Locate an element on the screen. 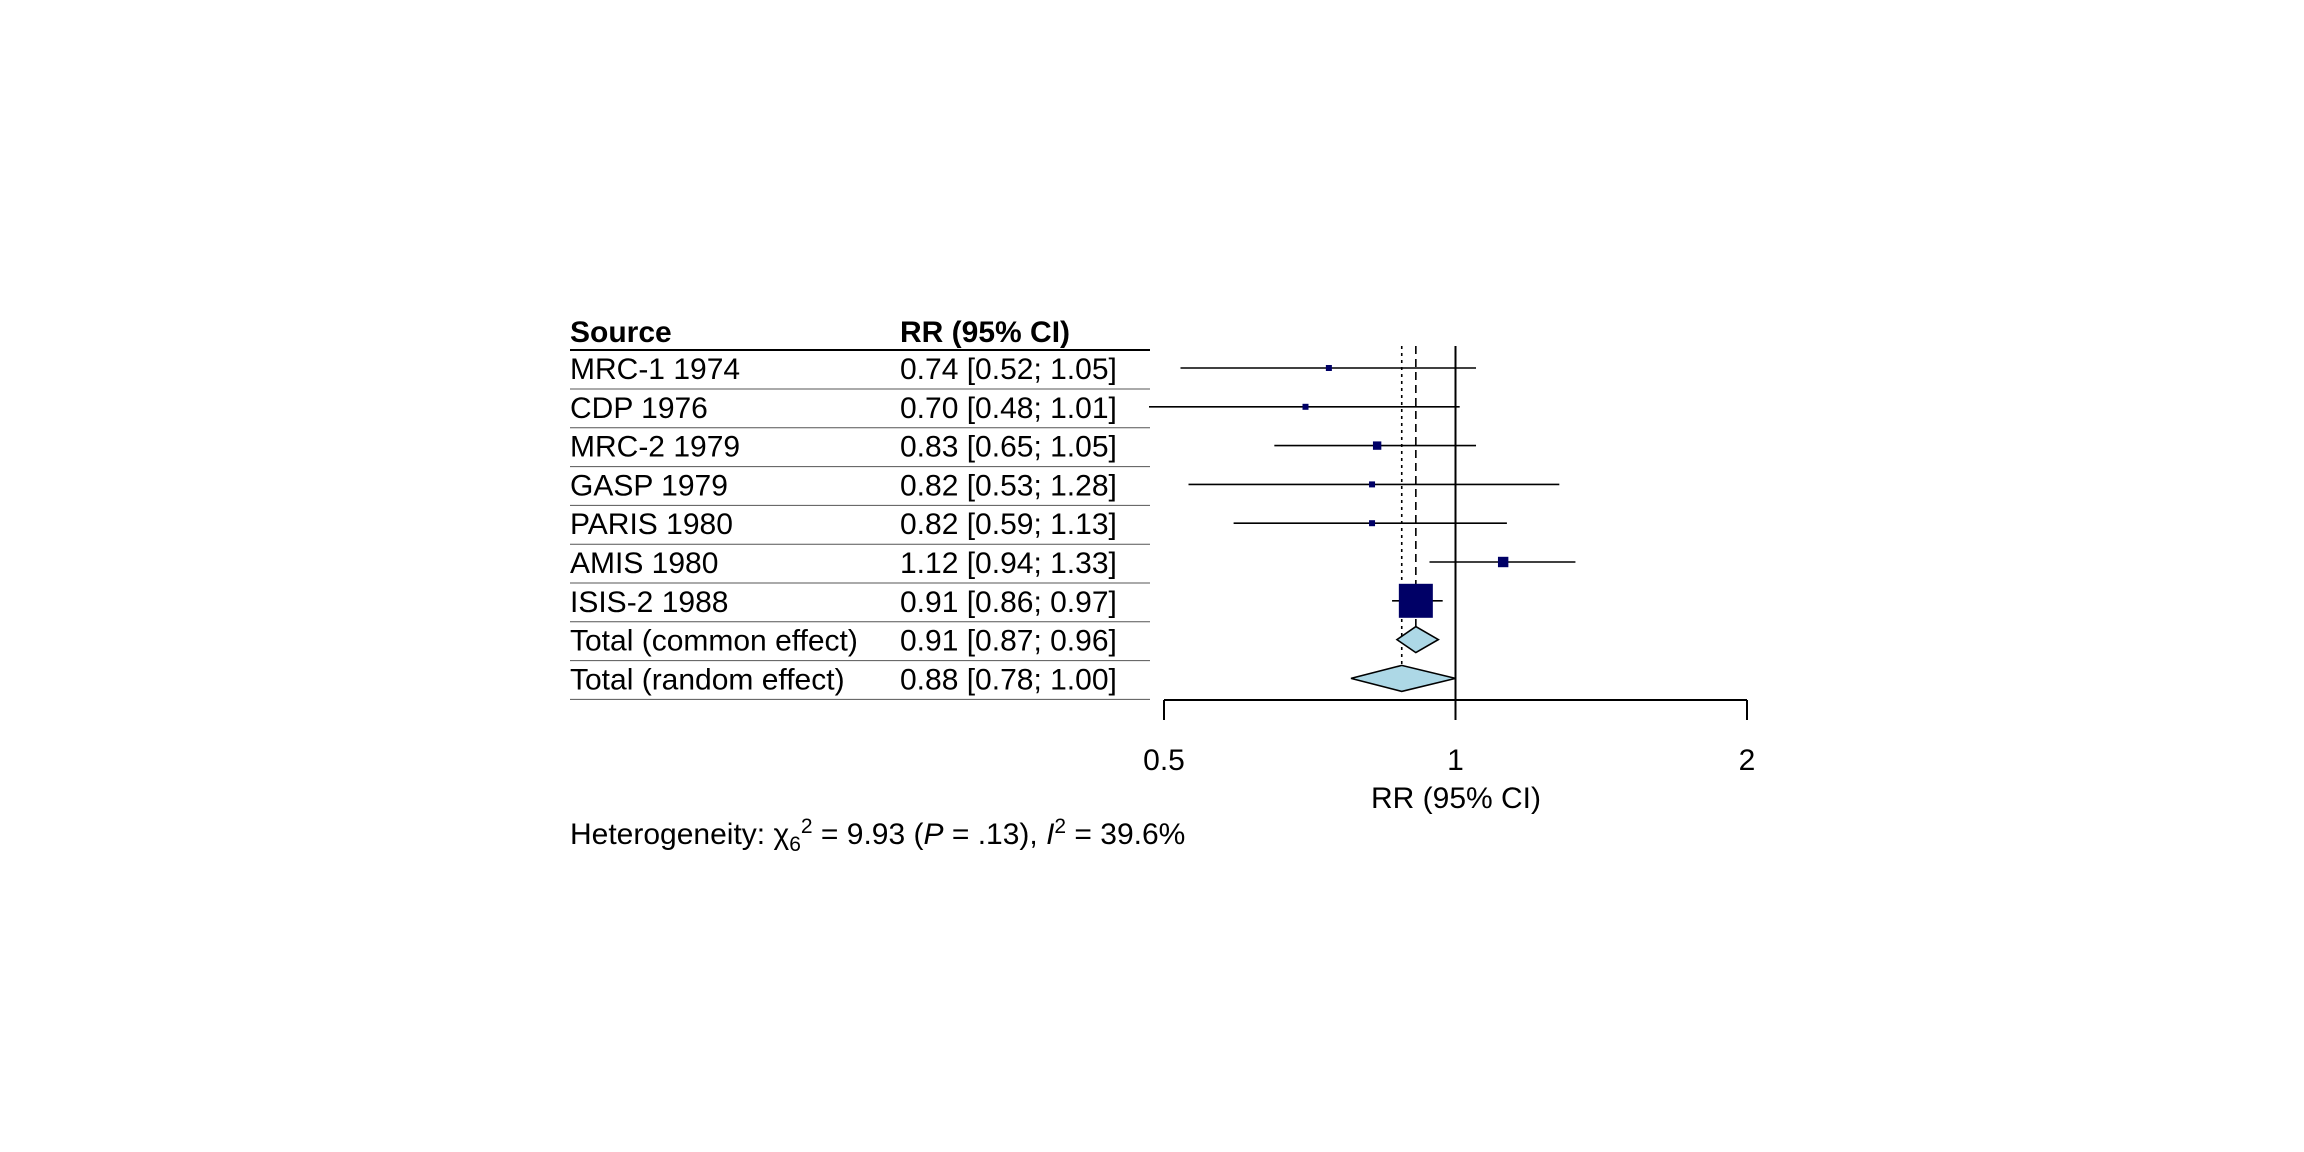 Image resolution: width=2304 pixels, height=1152 pixels. row-label: MRC-1 1974 is located at coordinates (655, 369).